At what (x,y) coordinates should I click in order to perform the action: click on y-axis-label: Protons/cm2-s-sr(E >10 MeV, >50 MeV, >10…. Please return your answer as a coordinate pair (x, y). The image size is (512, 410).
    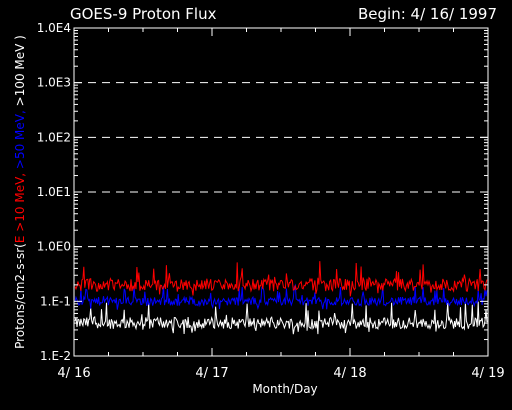
    Looking at the image, I should click on (20, 192).